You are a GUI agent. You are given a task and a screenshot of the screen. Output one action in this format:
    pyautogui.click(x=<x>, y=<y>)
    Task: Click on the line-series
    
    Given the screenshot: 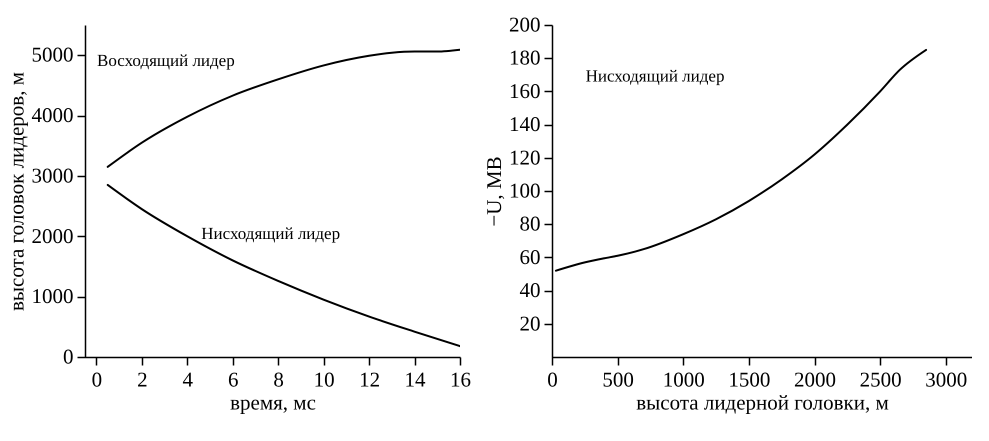 What is the action you would take?
    pyautogui.click(x=283, y=266)
    